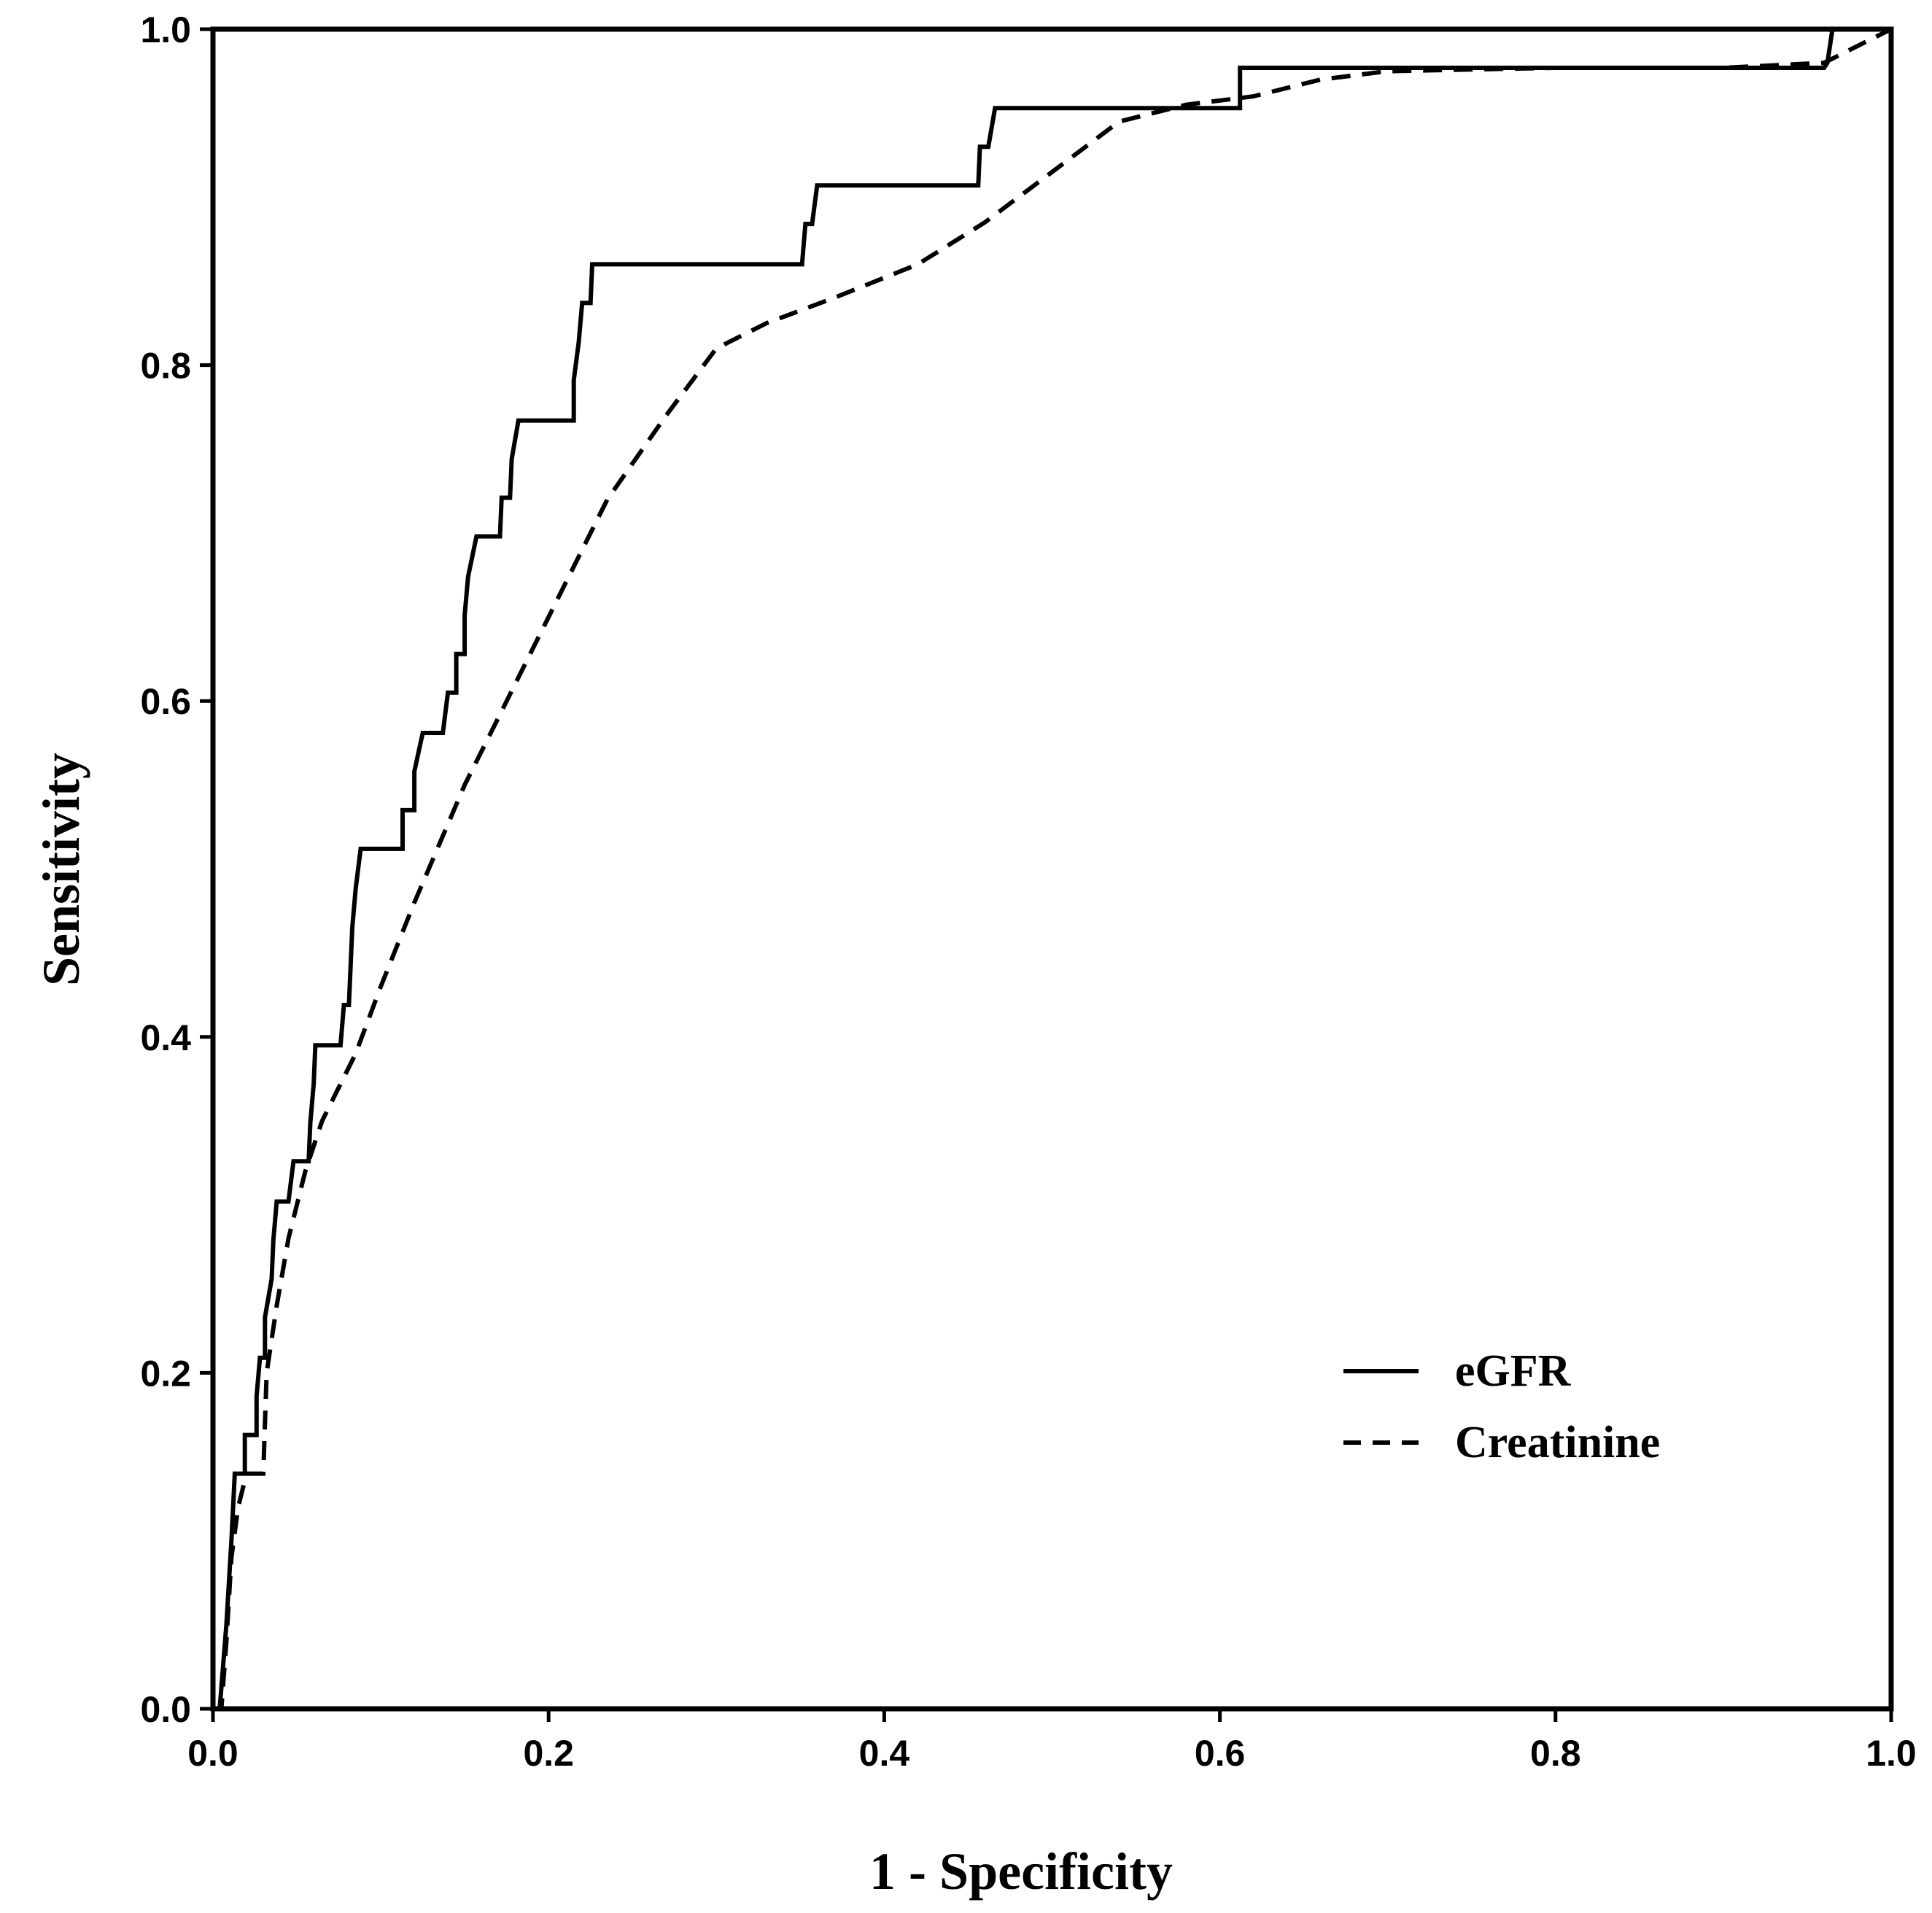 The image size is (1932, 1913). I want to click on legend-label-egfr: eGFR, so click(1514, 1371).